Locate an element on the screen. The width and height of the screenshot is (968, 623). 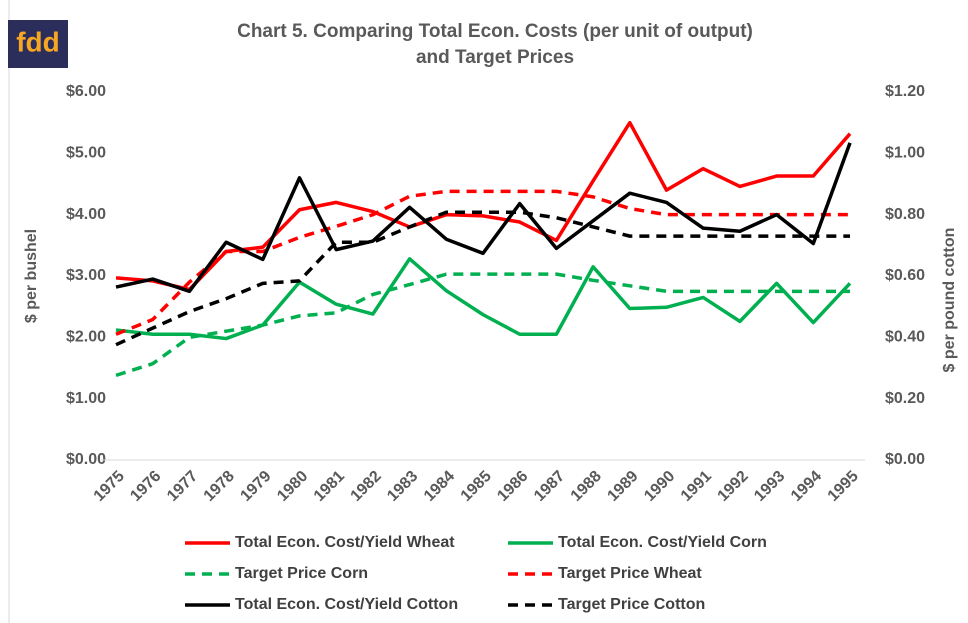
x-tick-label: 1991 is located at coordinates (696, 486).